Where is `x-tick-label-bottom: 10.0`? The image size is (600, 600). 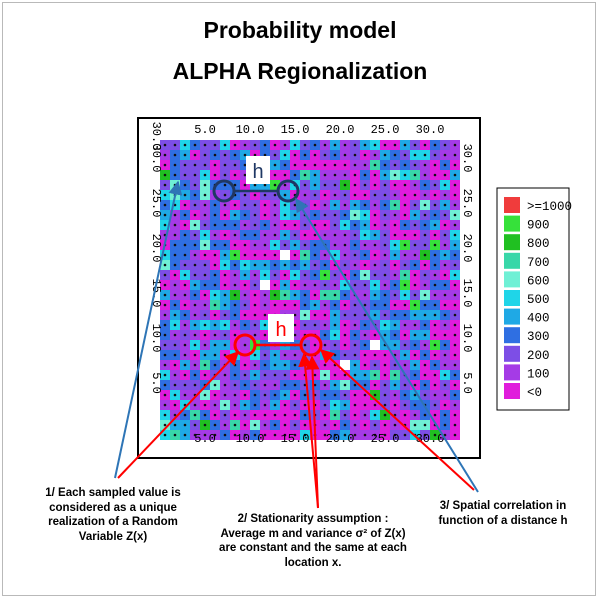
x-tick-label-bottom: 10.0 is located at coordinates (250, 439).